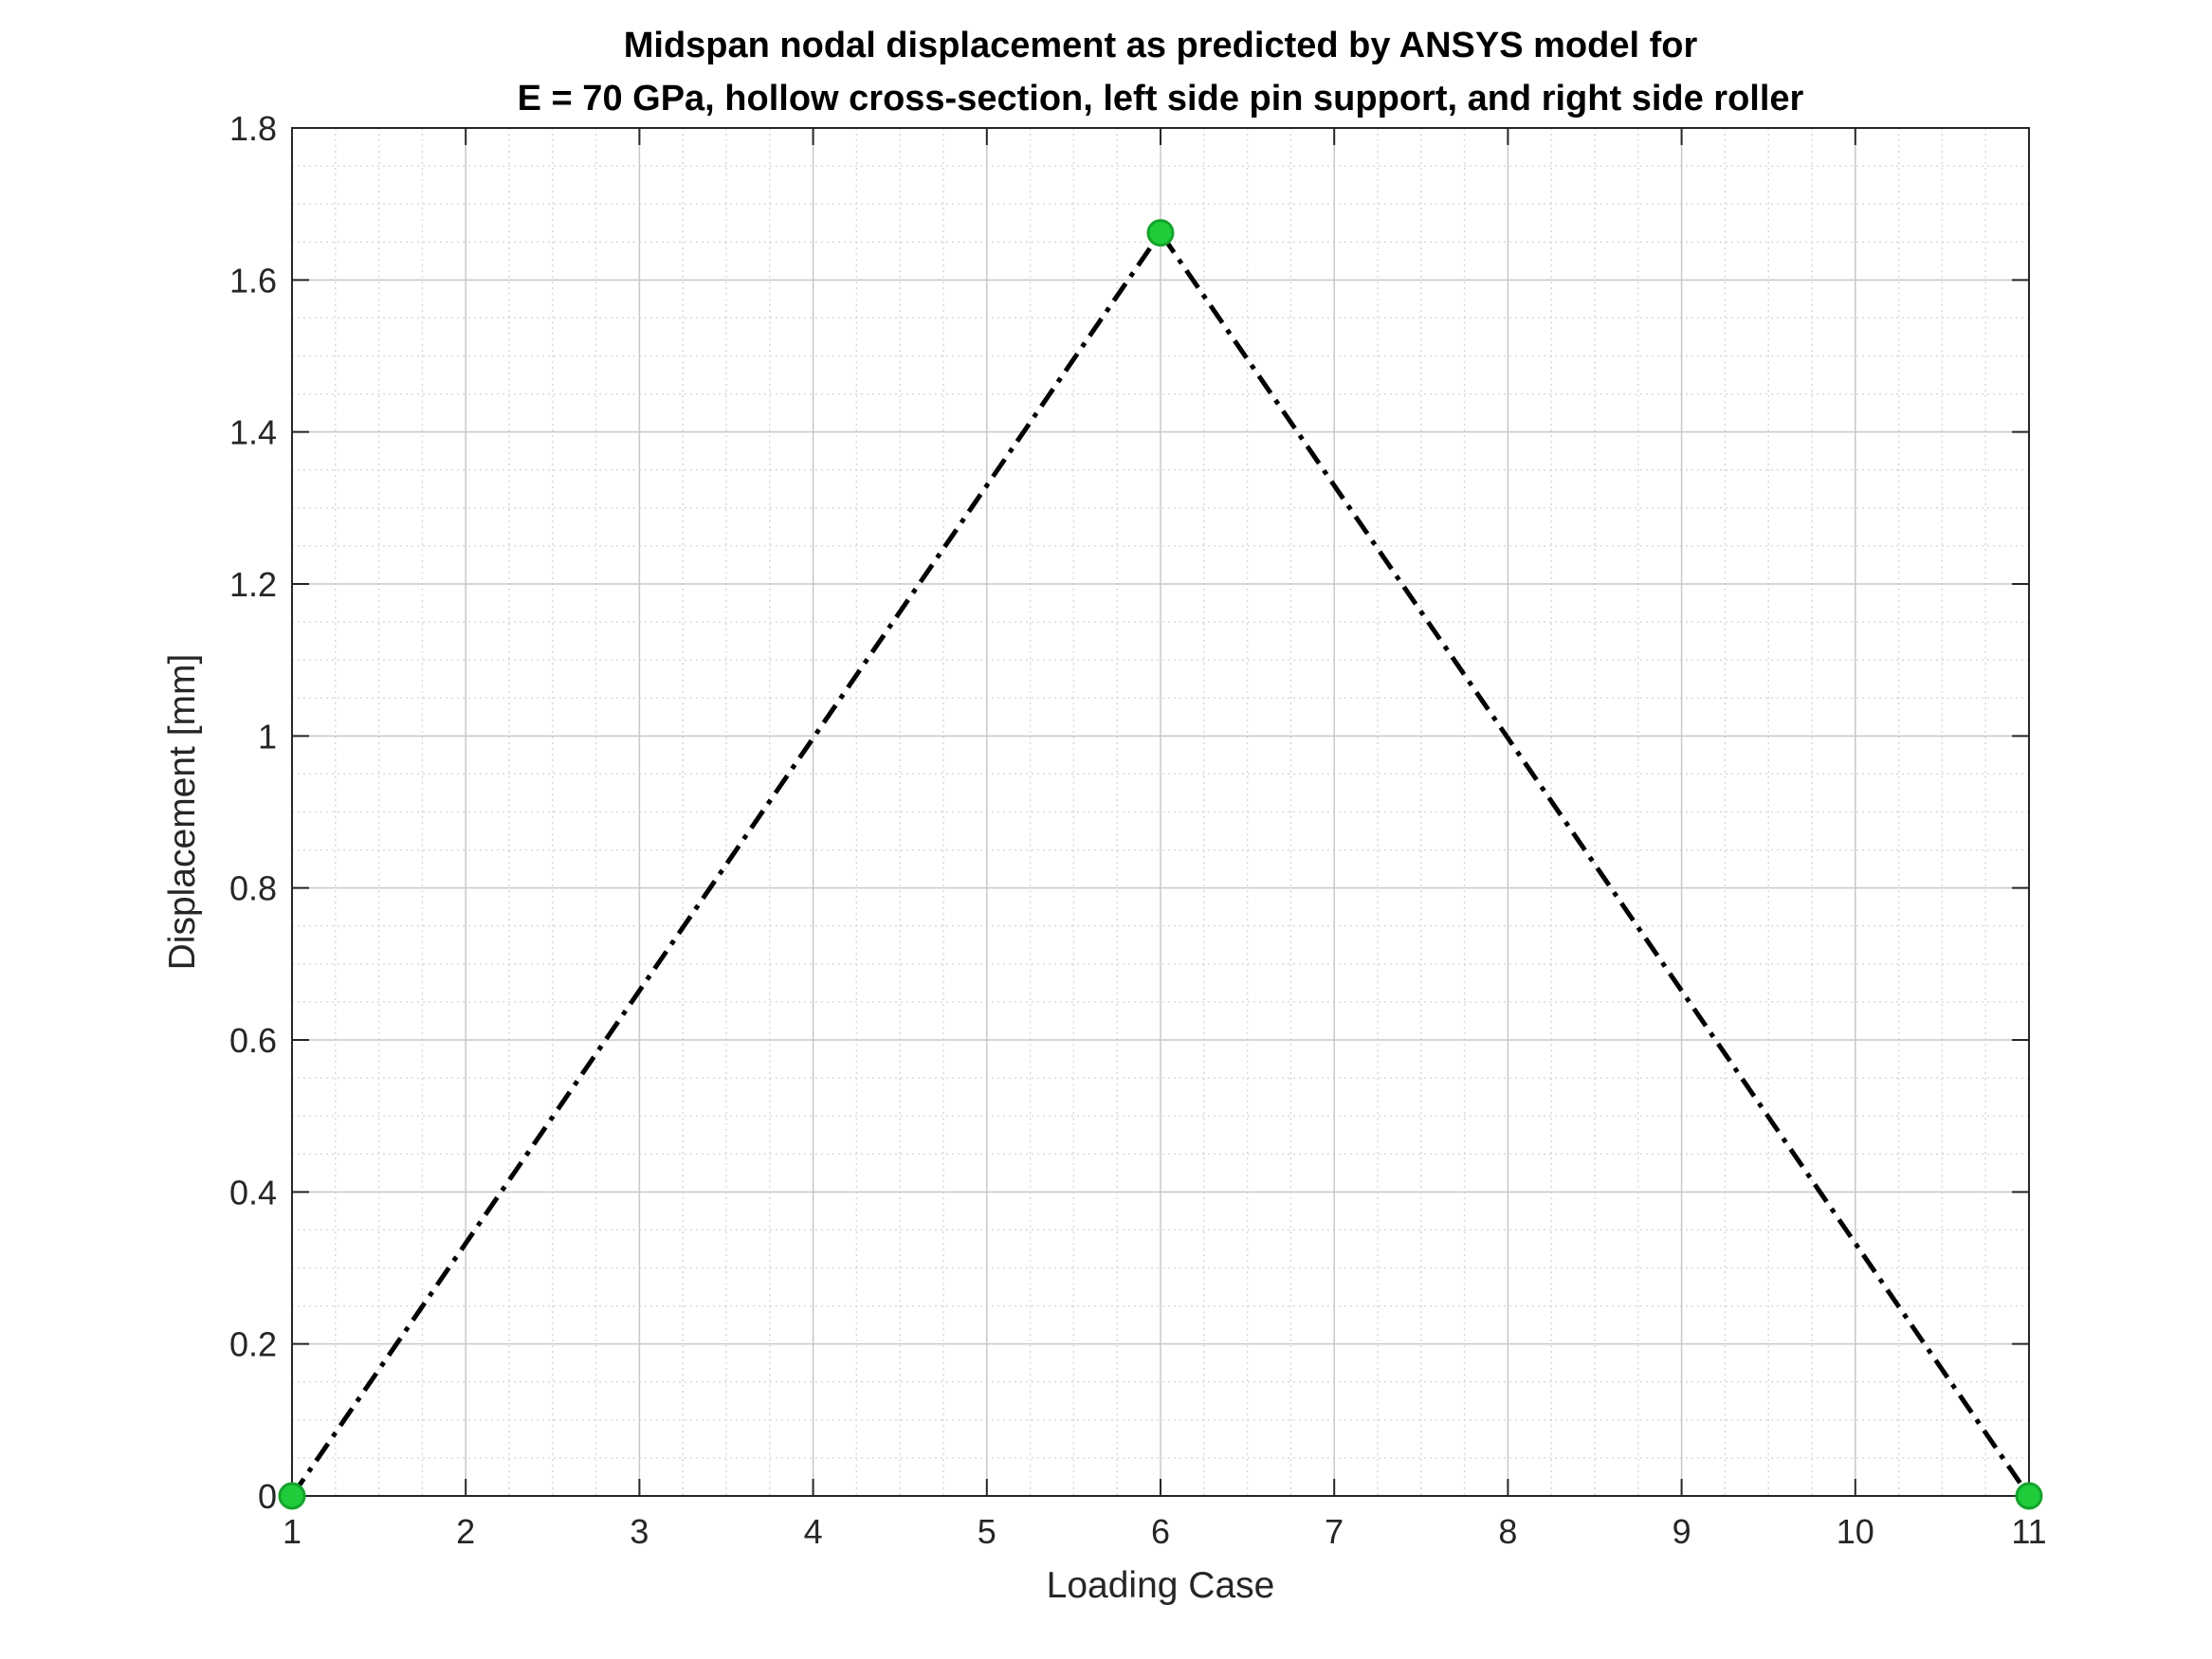 The image size is (2212, 1659). Describe the element at coordinates (1161, 1585) in the screenshot. I see `x-axis-label: Loading Case` at that location.